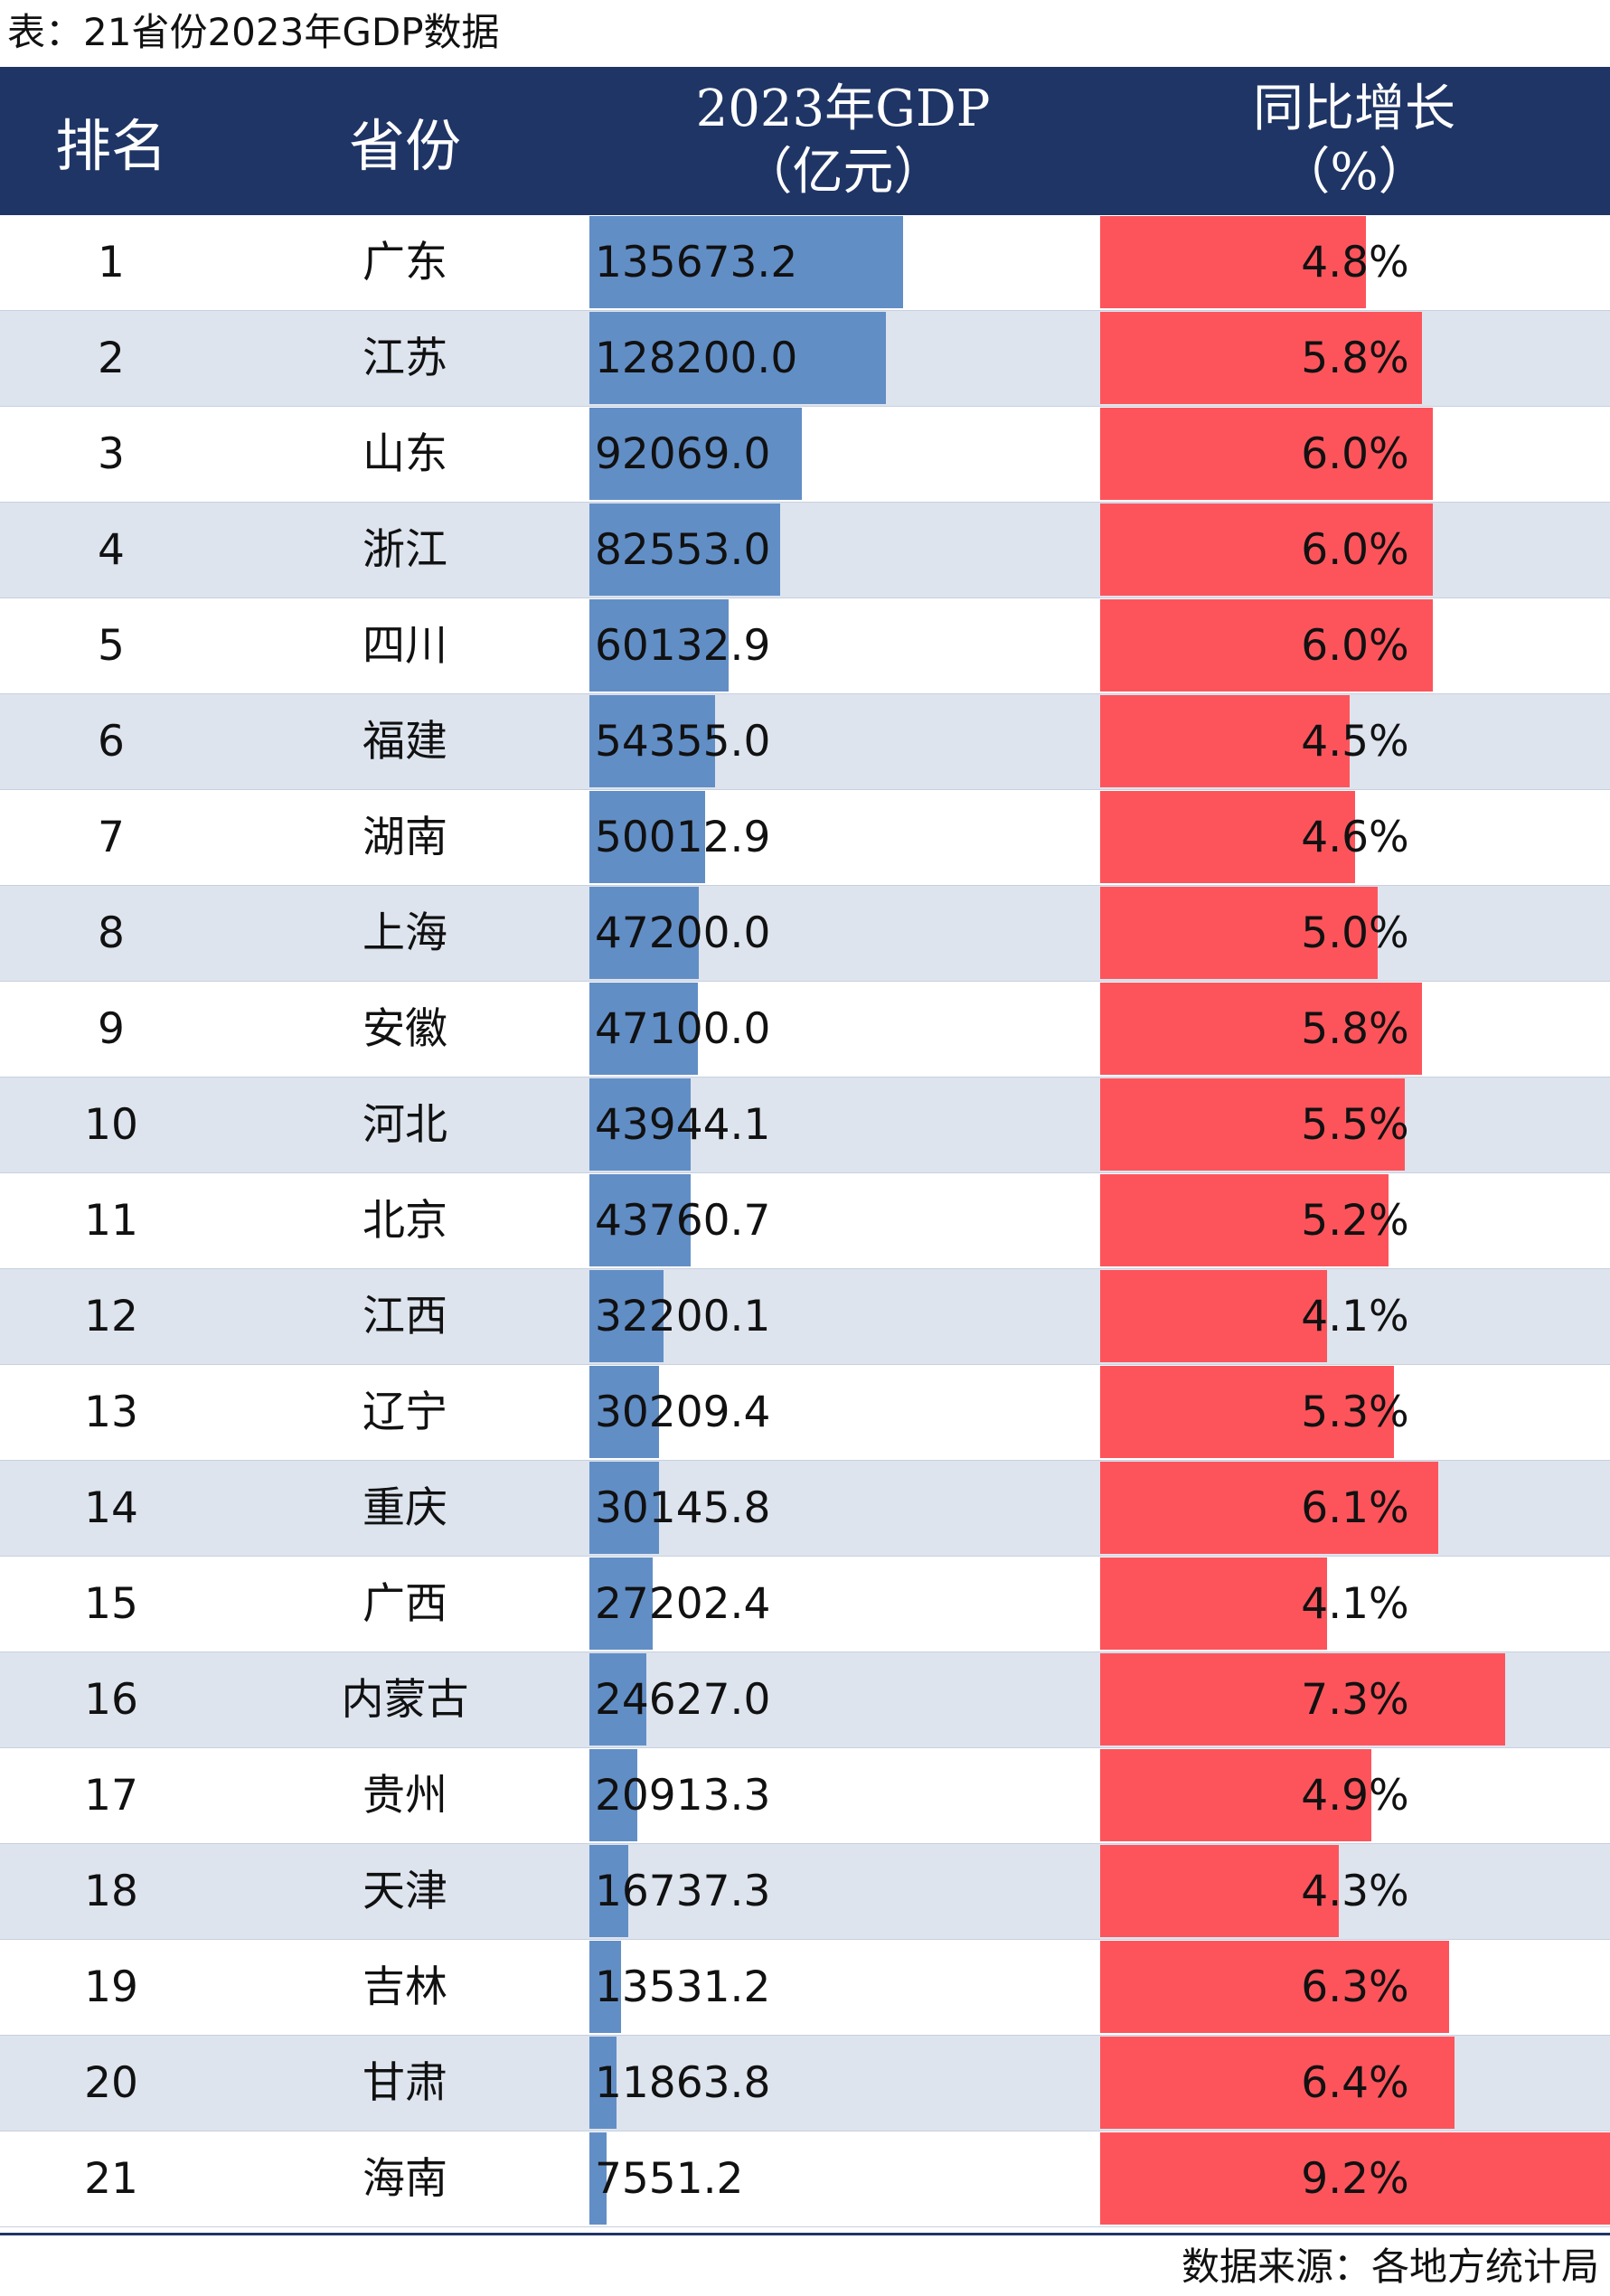  I want to click on province-cell: 内蒙古, so click(405, 1700).